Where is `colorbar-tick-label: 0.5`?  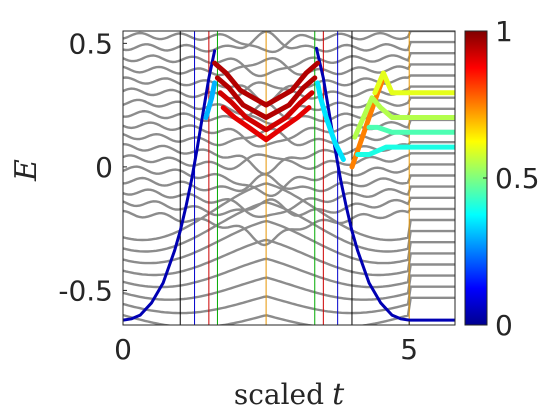
colorbar-tick-label: 0.5 is located at coordinates (517, 178).